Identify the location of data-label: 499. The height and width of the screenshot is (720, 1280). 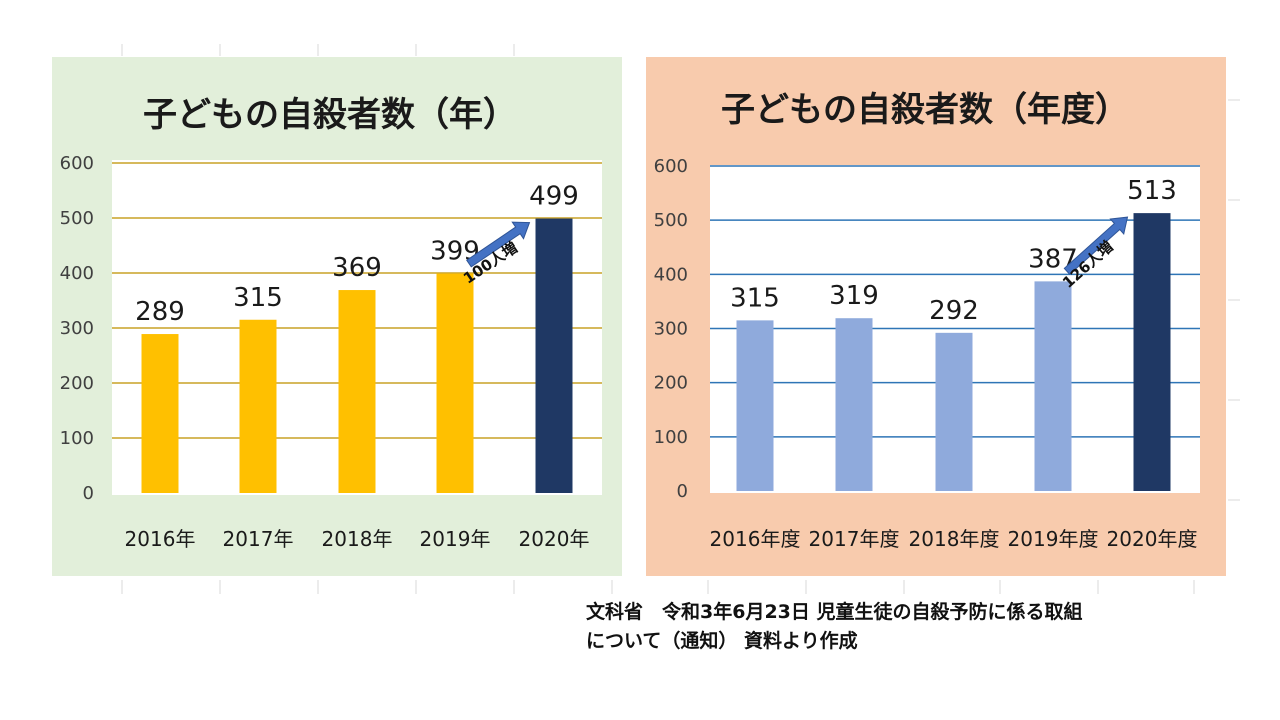
(554, 197).